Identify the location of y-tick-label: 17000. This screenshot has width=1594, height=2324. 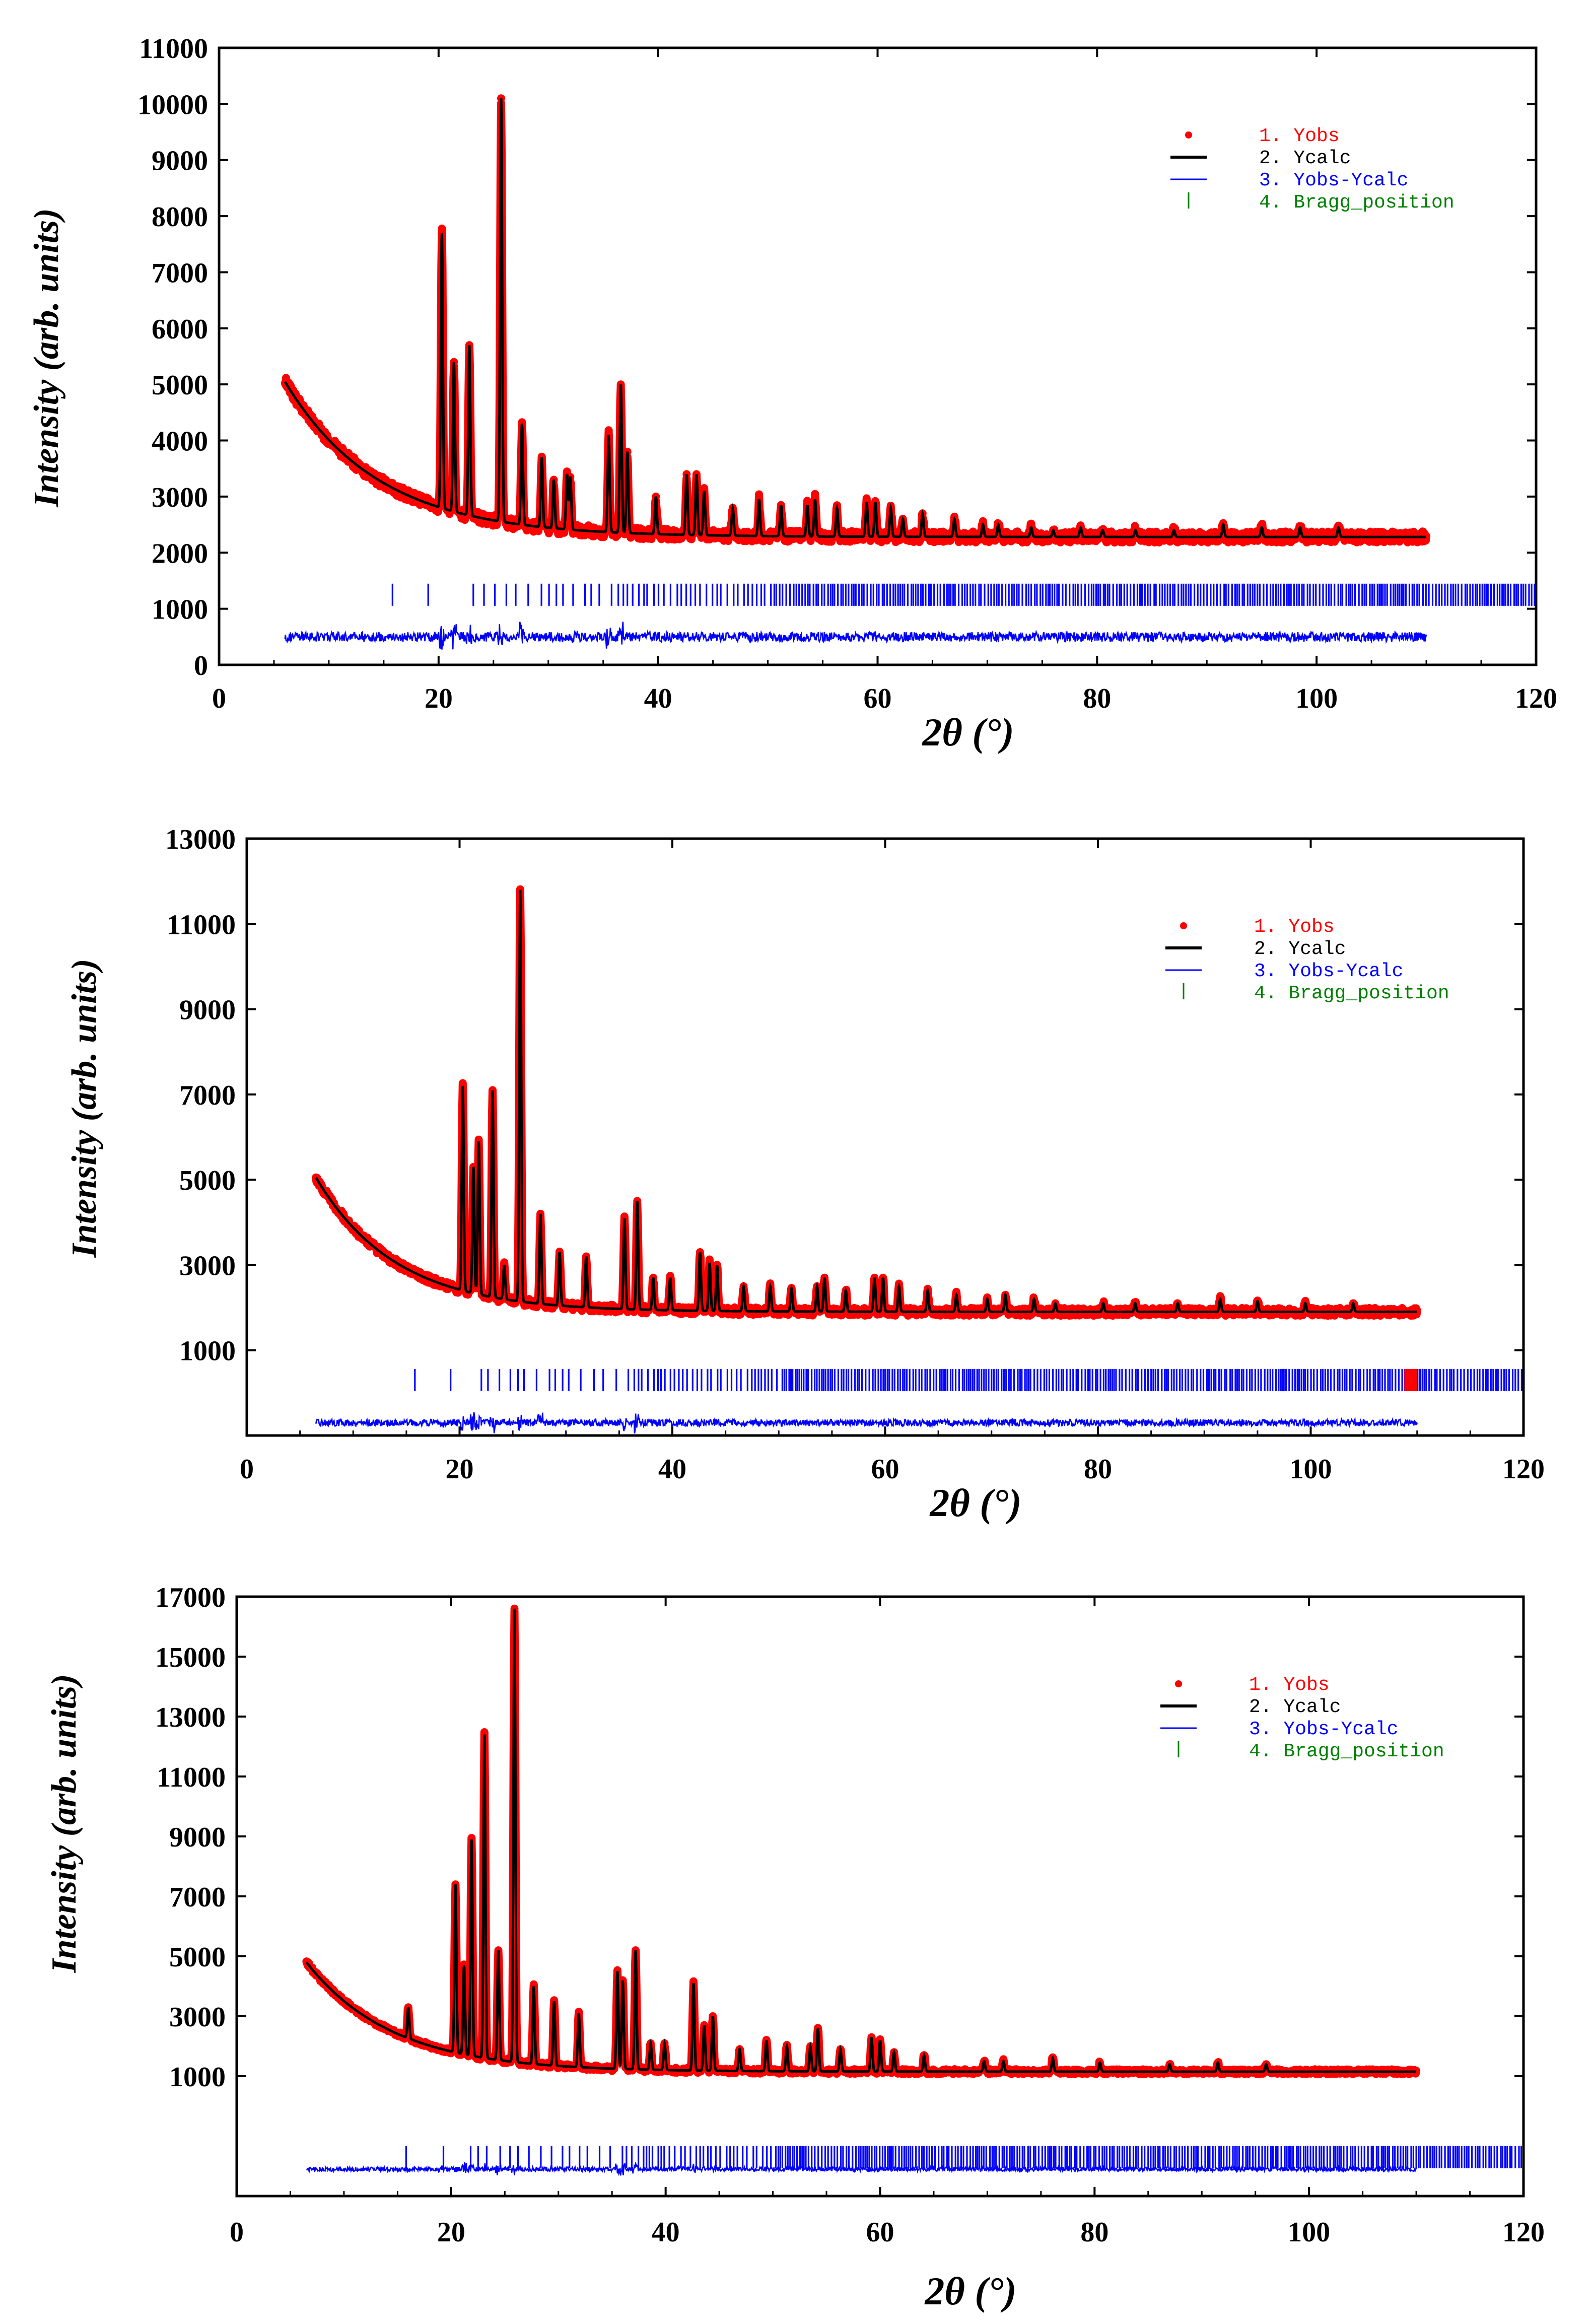
(190, 1597).